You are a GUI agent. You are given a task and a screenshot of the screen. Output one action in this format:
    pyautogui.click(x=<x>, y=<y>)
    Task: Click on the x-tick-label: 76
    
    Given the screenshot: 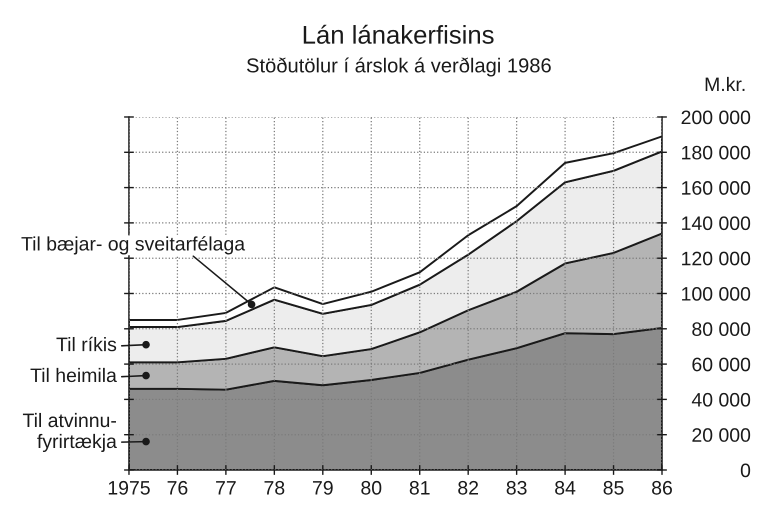 What is the action you would take?
    pyautogui.click(x=178, y=487)
    